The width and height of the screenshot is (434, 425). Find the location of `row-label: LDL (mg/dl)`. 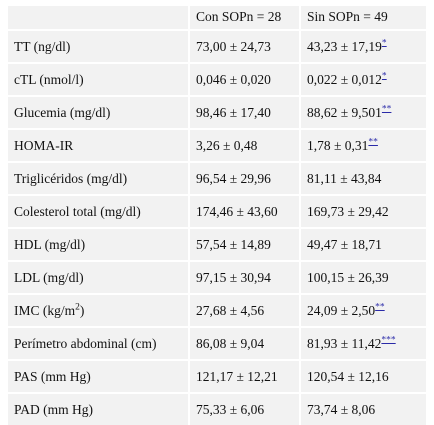

row-label: LDL (mg/dl) is located at coordinates (49, 277).